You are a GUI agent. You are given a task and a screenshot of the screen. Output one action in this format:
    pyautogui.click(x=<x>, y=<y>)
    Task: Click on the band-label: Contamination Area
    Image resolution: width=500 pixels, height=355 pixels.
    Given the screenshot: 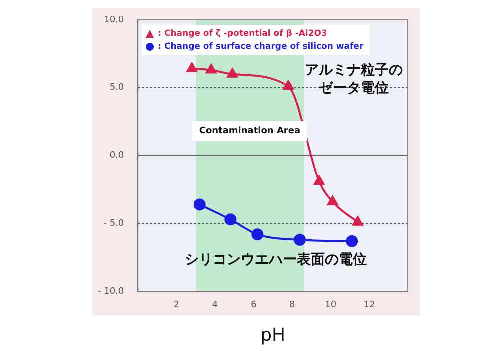 What is the action you would take?
    pyautogui.click(x=250, y=131)
    